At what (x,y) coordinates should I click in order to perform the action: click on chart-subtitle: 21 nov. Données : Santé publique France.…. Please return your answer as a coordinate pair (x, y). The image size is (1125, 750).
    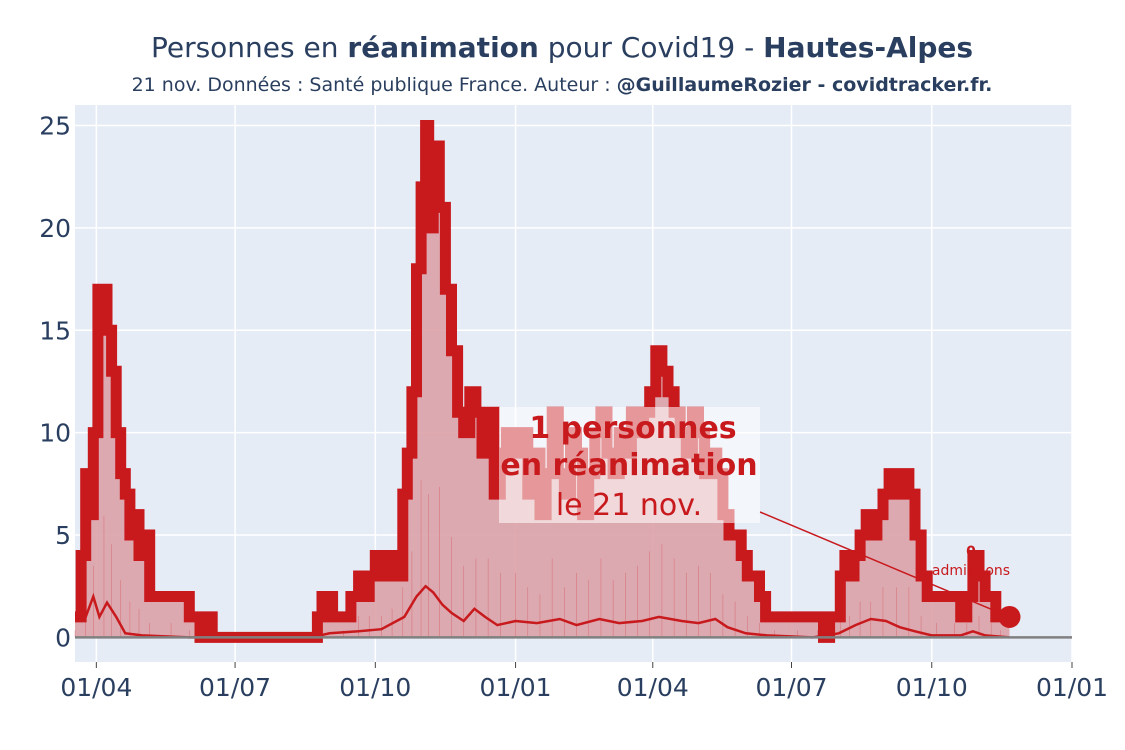
    Looking at the image, I should click on (562, 85).